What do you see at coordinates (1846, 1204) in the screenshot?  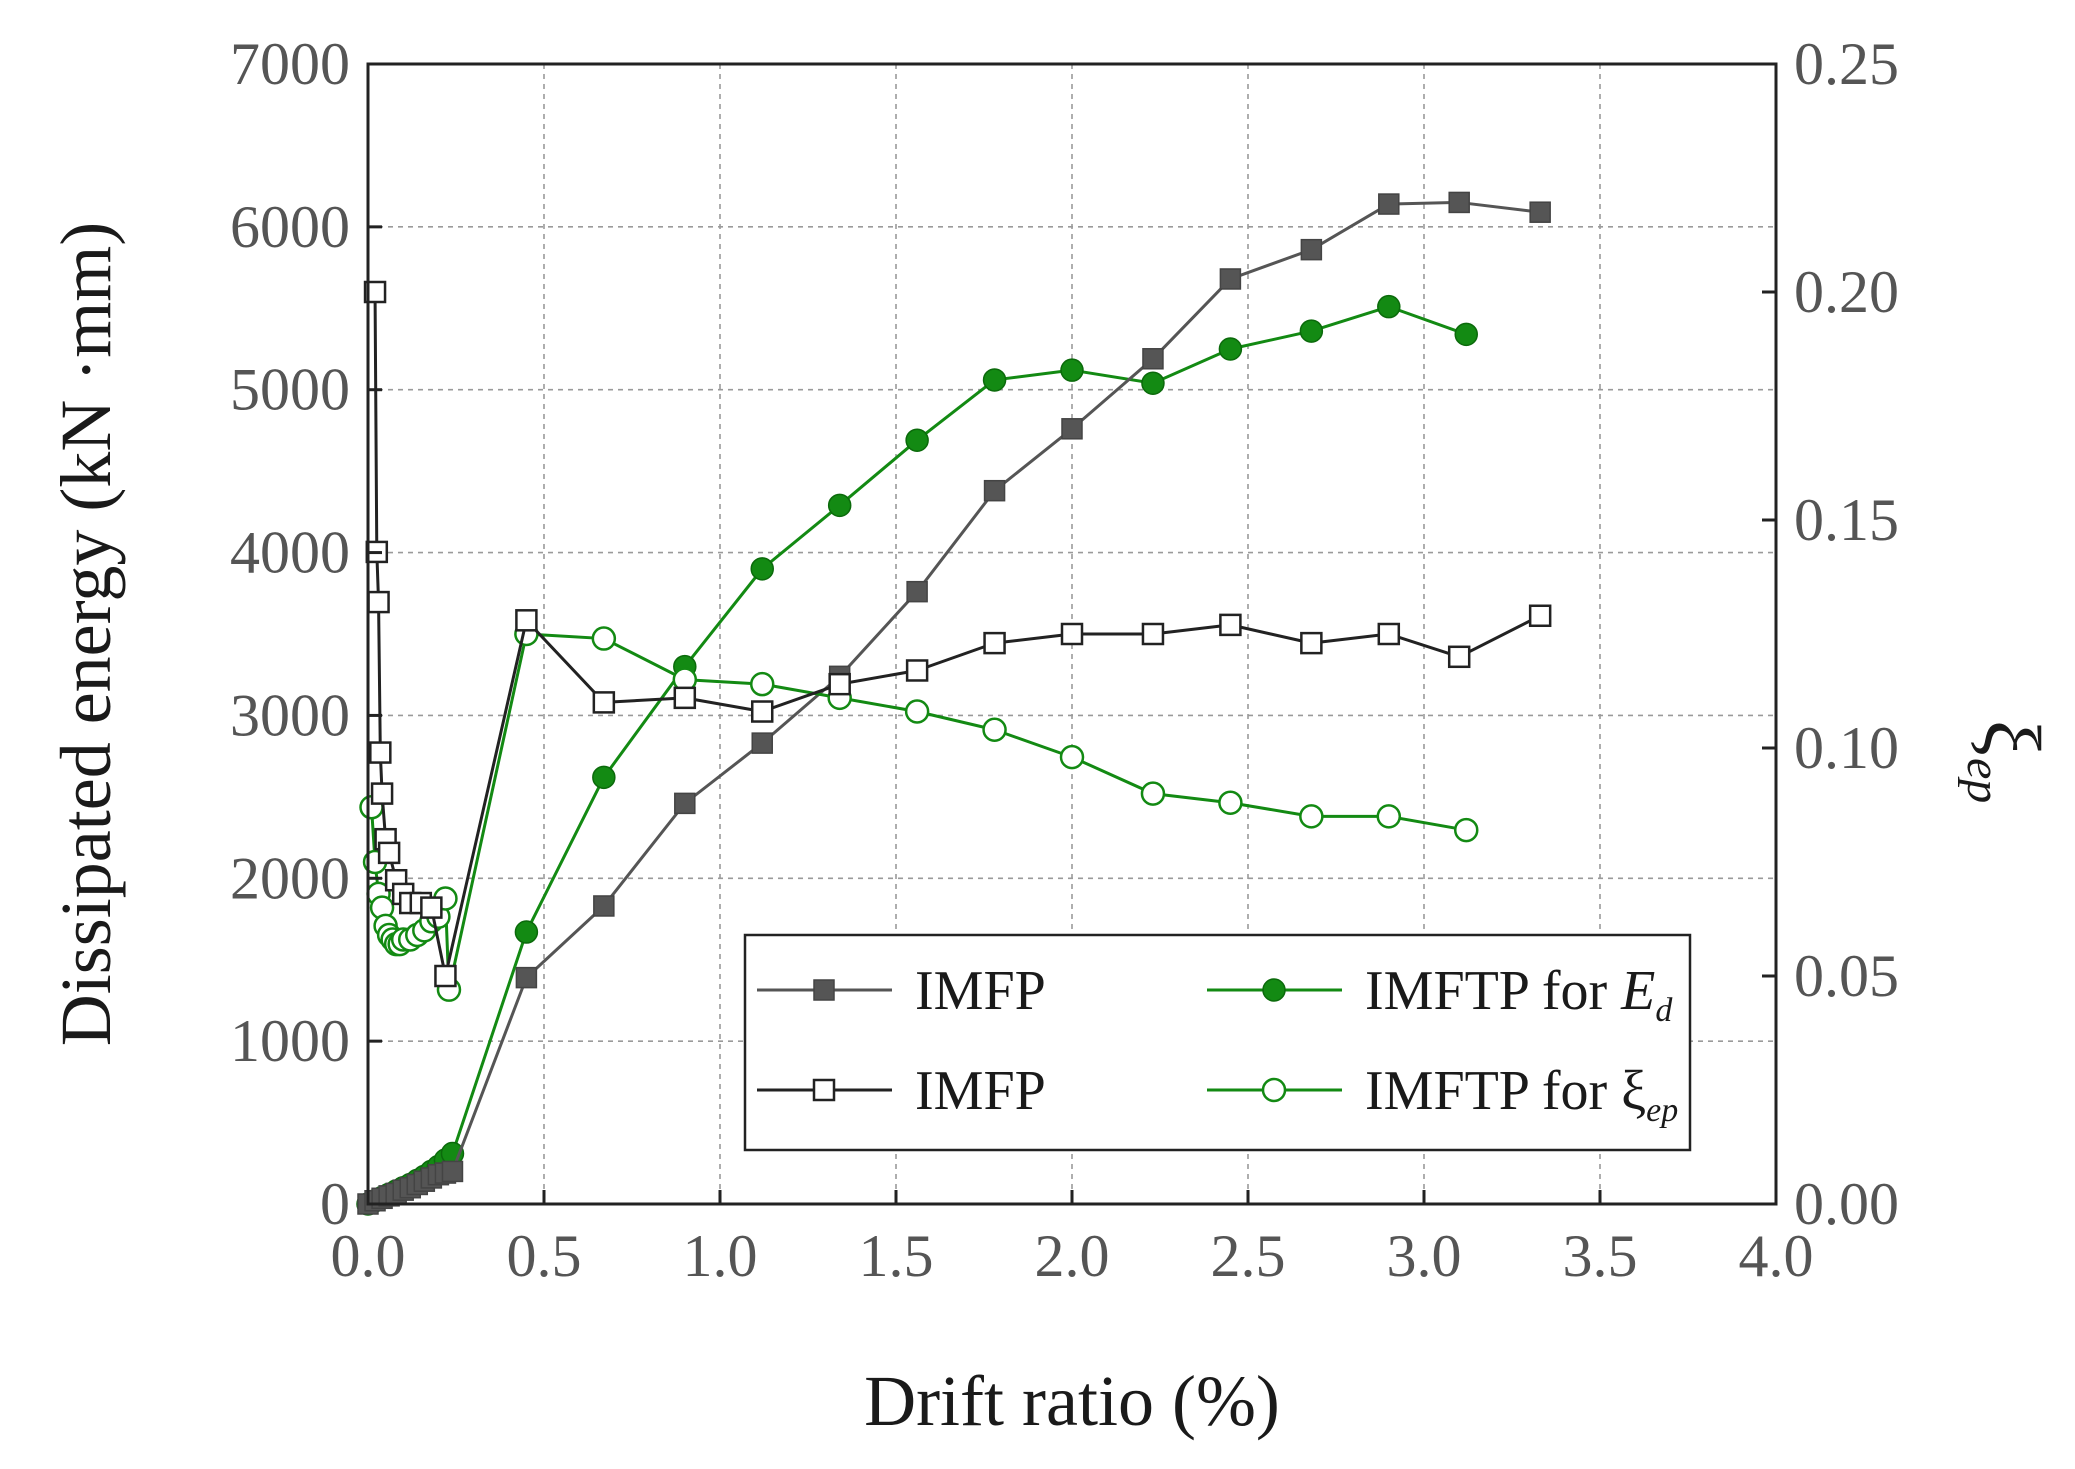 I see `y2-tick-label: 0.00` at bounding box center [1846, 1204].